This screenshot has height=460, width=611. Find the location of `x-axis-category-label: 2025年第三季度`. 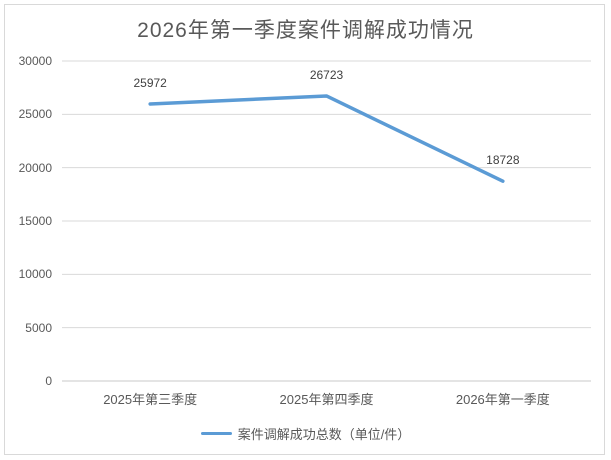

x-axis-category-label: 2025年第三季度 is located at coordinates (150, 399).